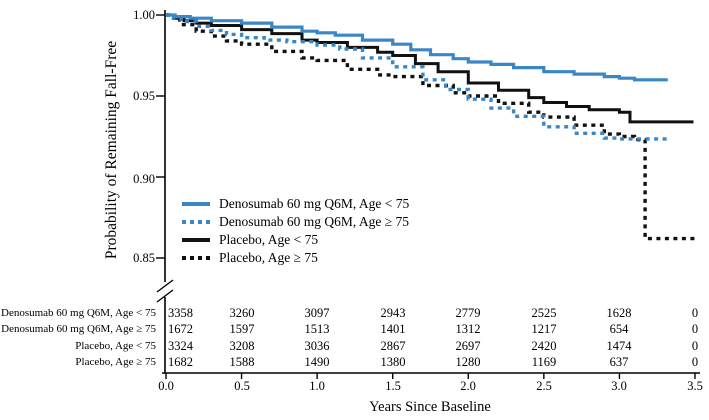 Image resolution: width=709 pixels, height=420 pixels. Describe the element at coordinates (180, 346) in the screenshot. I see `risk-count: 3324` at that location.